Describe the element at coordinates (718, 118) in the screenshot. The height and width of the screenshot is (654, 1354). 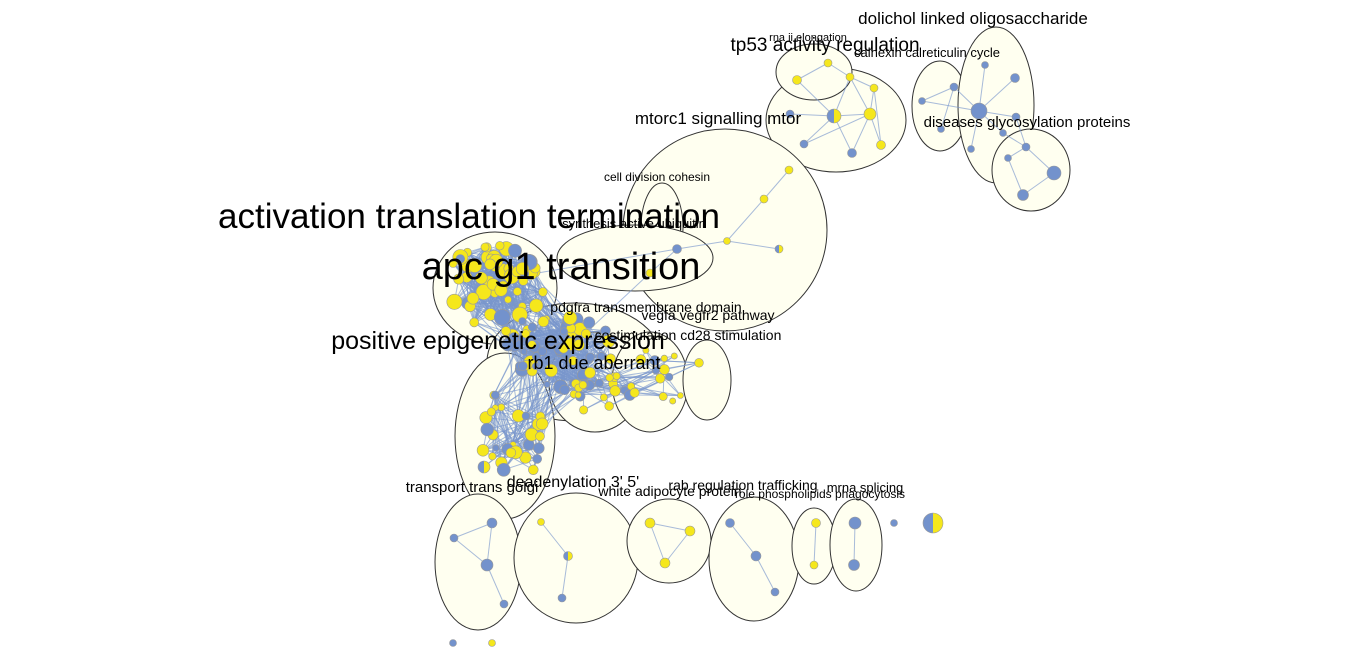
I see `label-mtorc1-signalling: mtorc1 signalling mtor` at that location.